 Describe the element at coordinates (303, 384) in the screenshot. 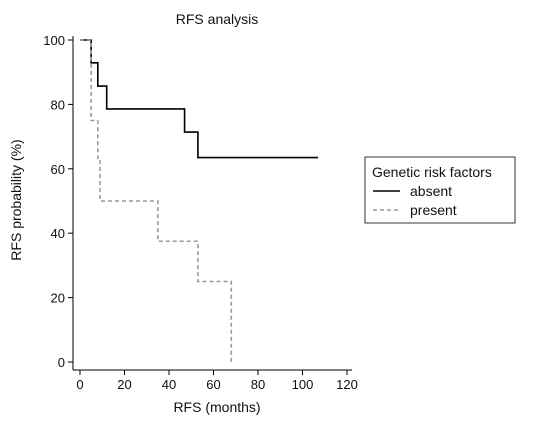

I see `x-tick-label: 100` at that location.